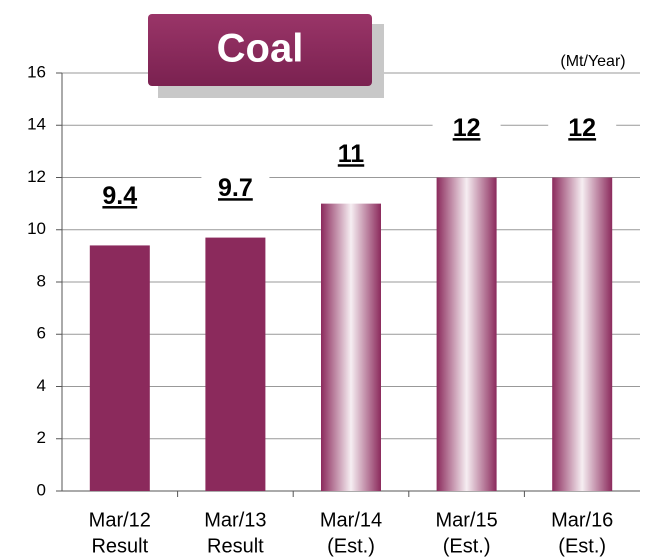 The height and width of the screenshot is (558, 654). Describe the element at coordinates (235, 520) in the screenshot. I see `x-tick-label: Mar/13` at that location.